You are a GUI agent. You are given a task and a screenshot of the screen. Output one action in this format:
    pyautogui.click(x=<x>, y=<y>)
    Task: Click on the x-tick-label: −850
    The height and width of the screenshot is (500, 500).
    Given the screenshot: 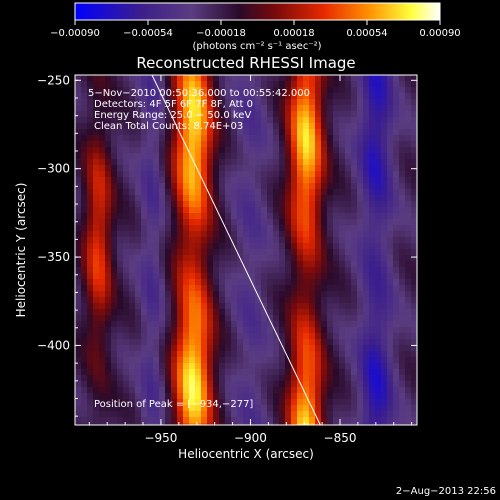 What is the action you would take?
    pyautogui.click(x=340, y=438)
    